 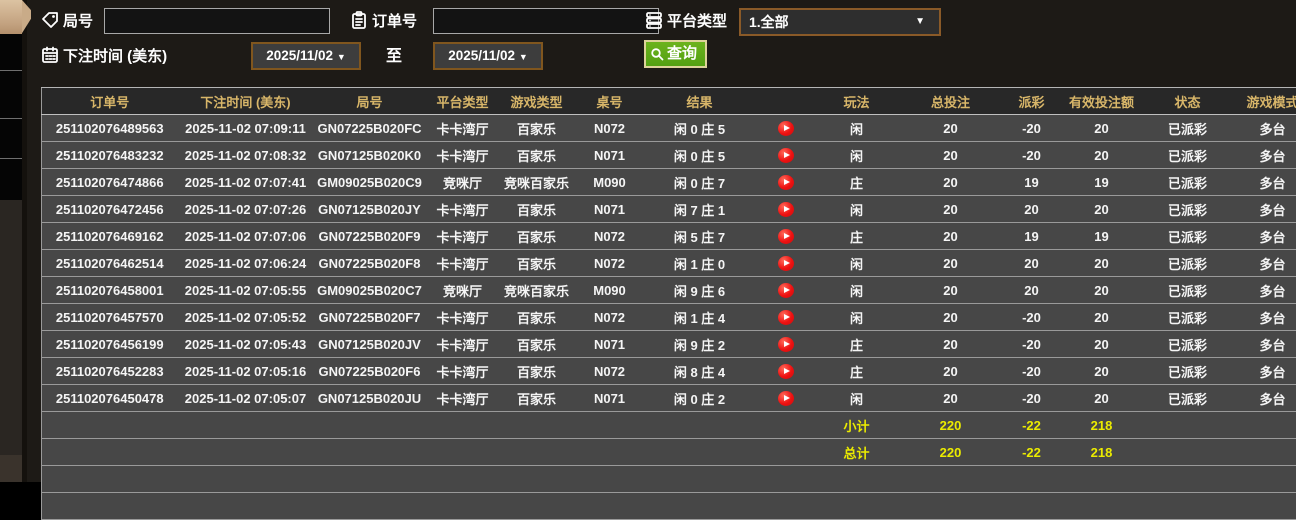 What do you see at coordinates (246, 452) in the screenshot?
I see `cell-time` at bounding box center [246, 452].